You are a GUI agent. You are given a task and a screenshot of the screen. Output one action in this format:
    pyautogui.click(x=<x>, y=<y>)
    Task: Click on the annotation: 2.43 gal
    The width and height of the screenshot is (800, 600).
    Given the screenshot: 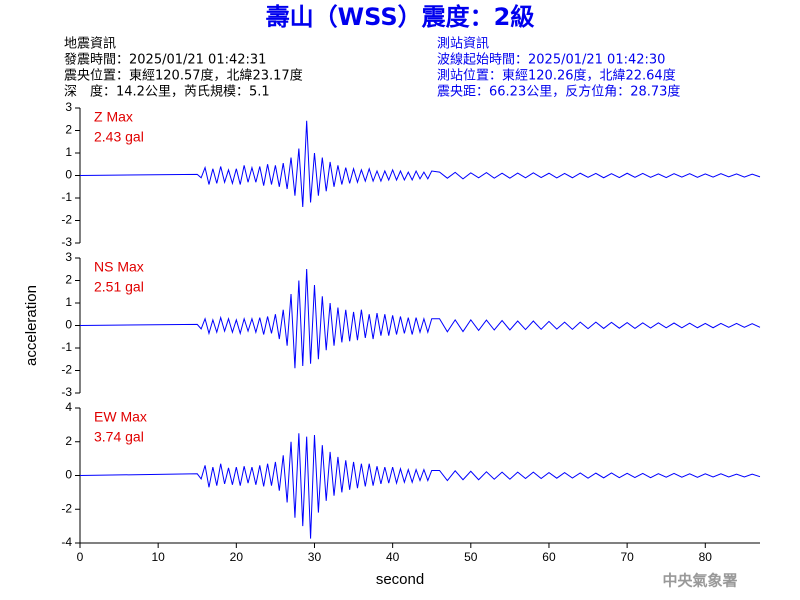 What is the action you would take?
    pyautogui.click(x=119, y=137)
    